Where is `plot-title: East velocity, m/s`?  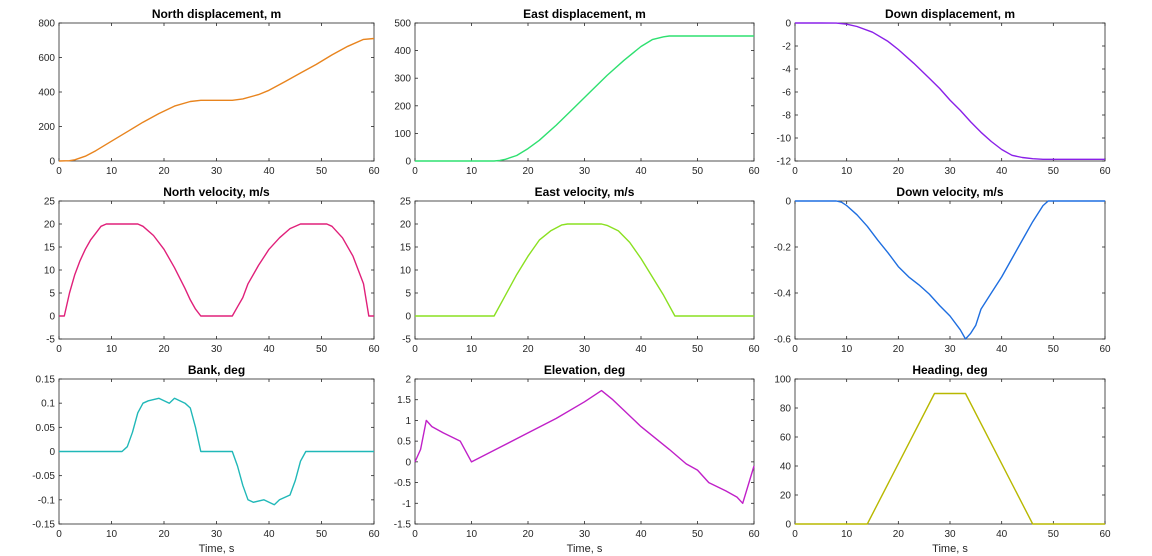
plot-title: East velocity, m/s is located at coordinates (585, 192).